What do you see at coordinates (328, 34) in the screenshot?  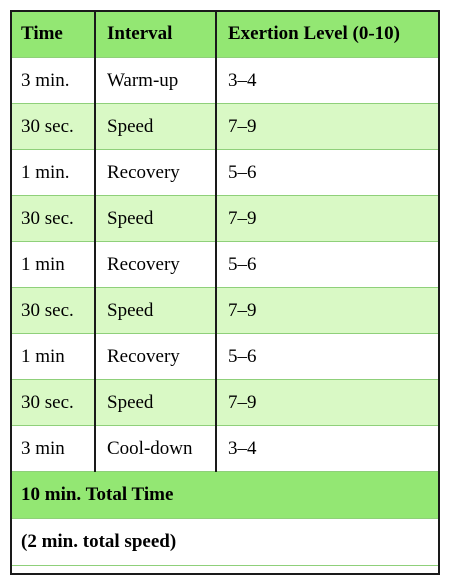 I see `header-exertion-level: Exertion Level (0-10)` at bounding box center [328, 34].